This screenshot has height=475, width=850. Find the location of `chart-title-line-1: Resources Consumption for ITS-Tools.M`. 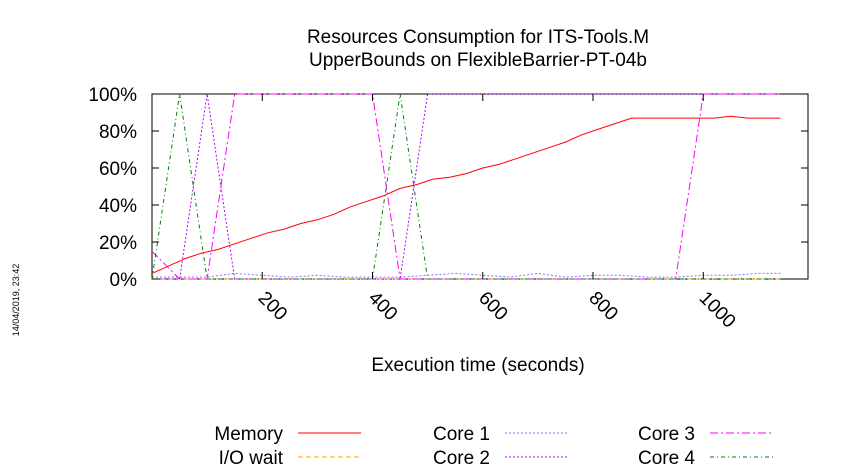

chart-title-line-1: Resources Consumption for ITS-Tools.M is located at coordinates (478, 37).